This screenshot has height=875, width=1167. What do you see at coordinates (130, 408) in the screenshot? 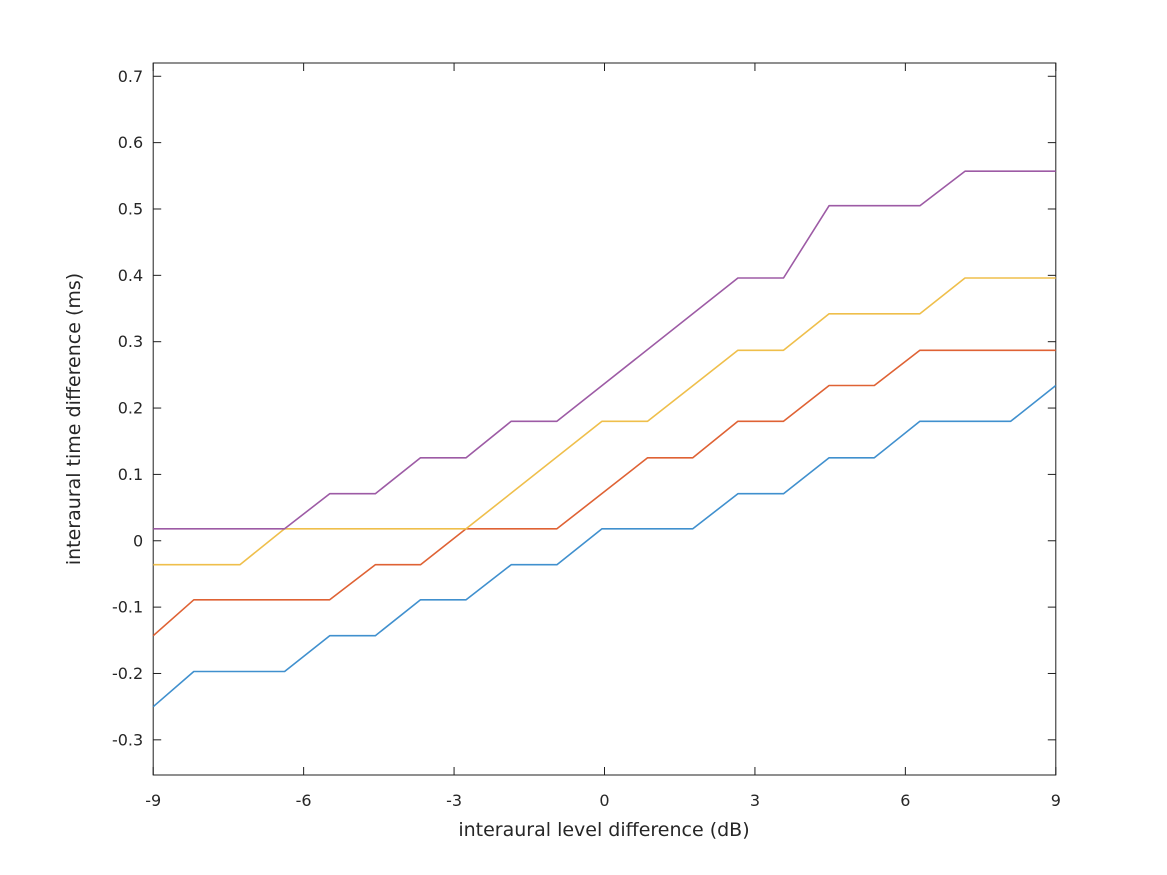
I see `y-tick-label: 0.2` at bounding box center [130, 408].